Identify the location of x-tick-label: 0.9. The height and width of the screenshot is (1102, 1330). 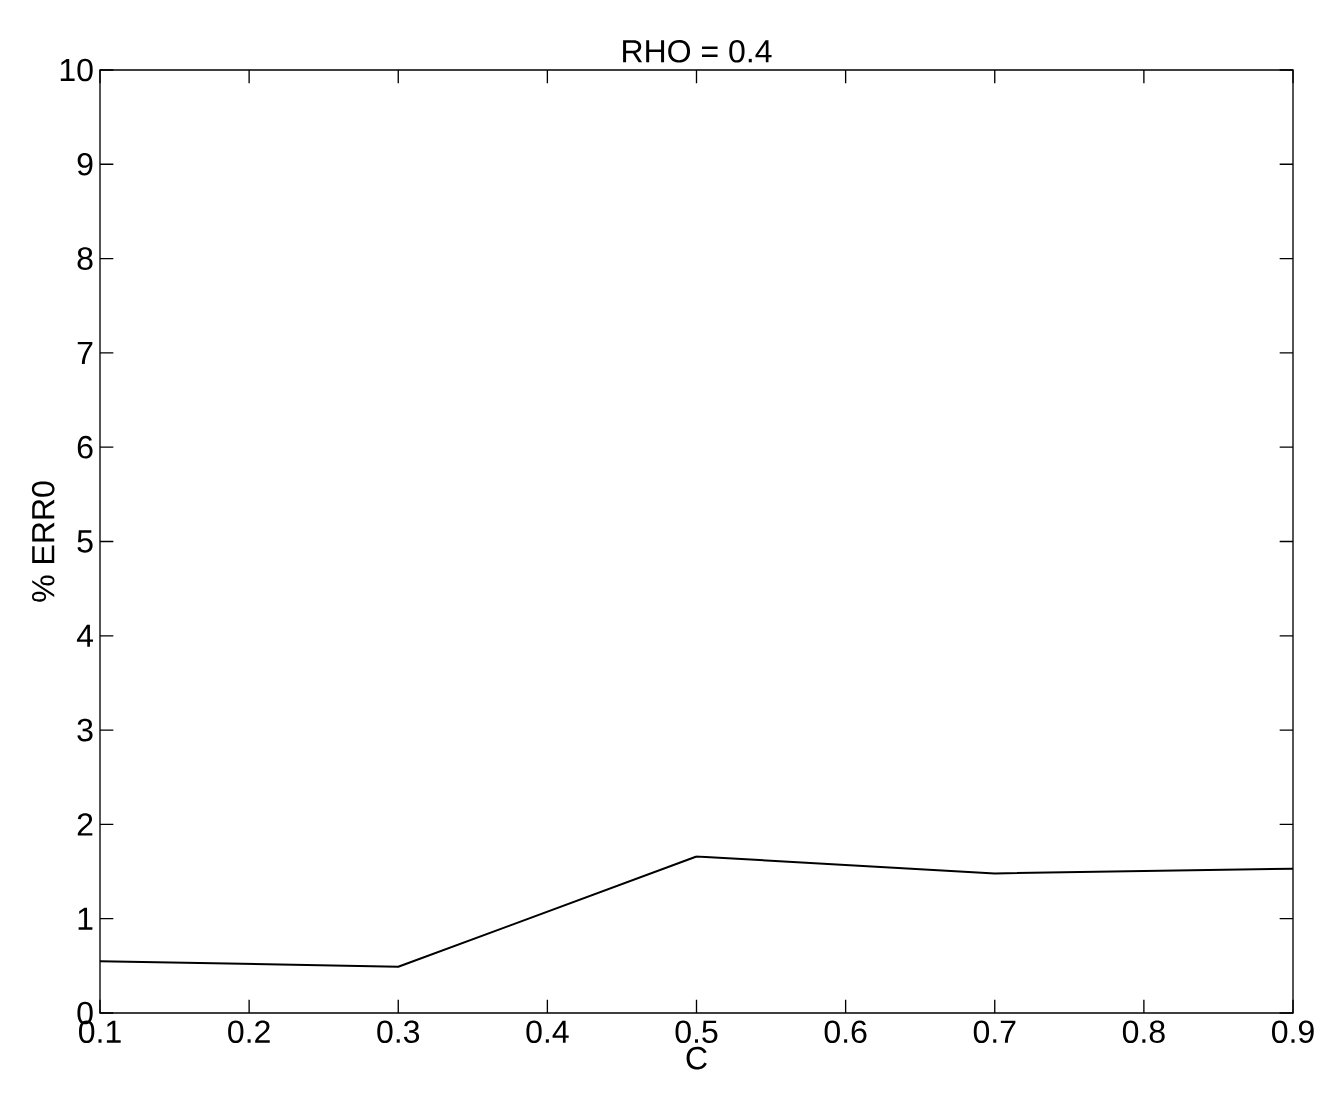
(1293, 1032).